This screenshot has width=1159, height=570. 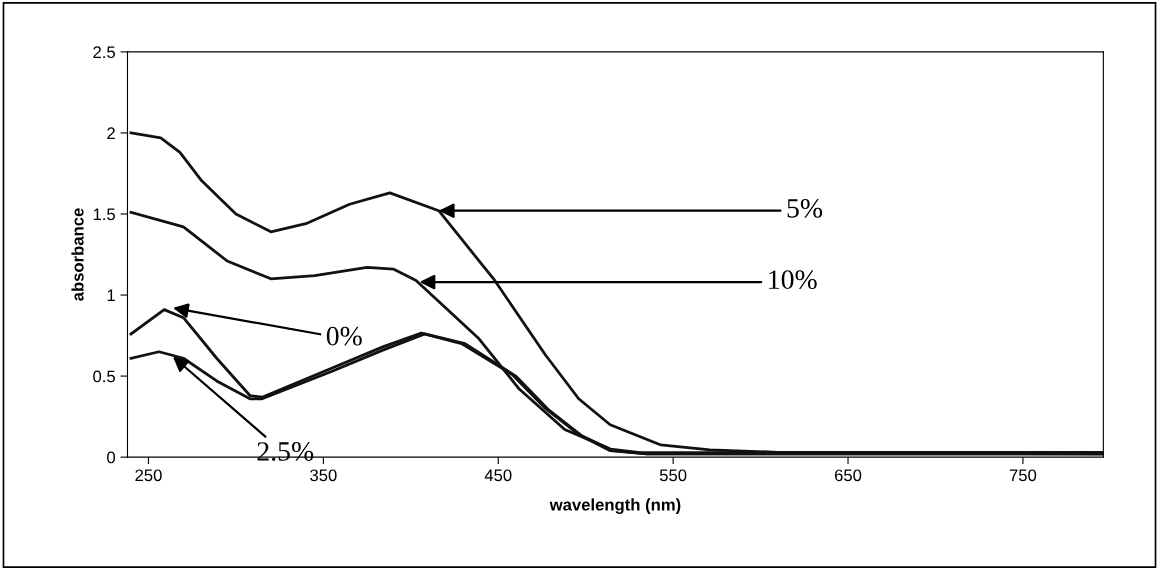 I want to click on y-tick-label: 1.5, so click(x=104, y=214).